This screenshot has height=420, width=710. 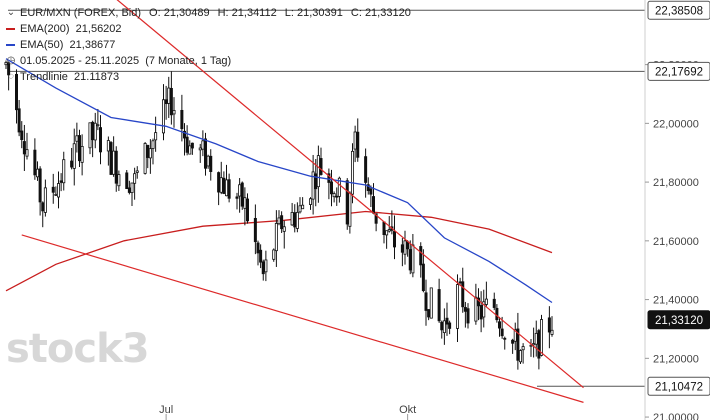 I want to click on legend-ema50-row: EMA(50) 21,38677, so click(x=208, y=45).